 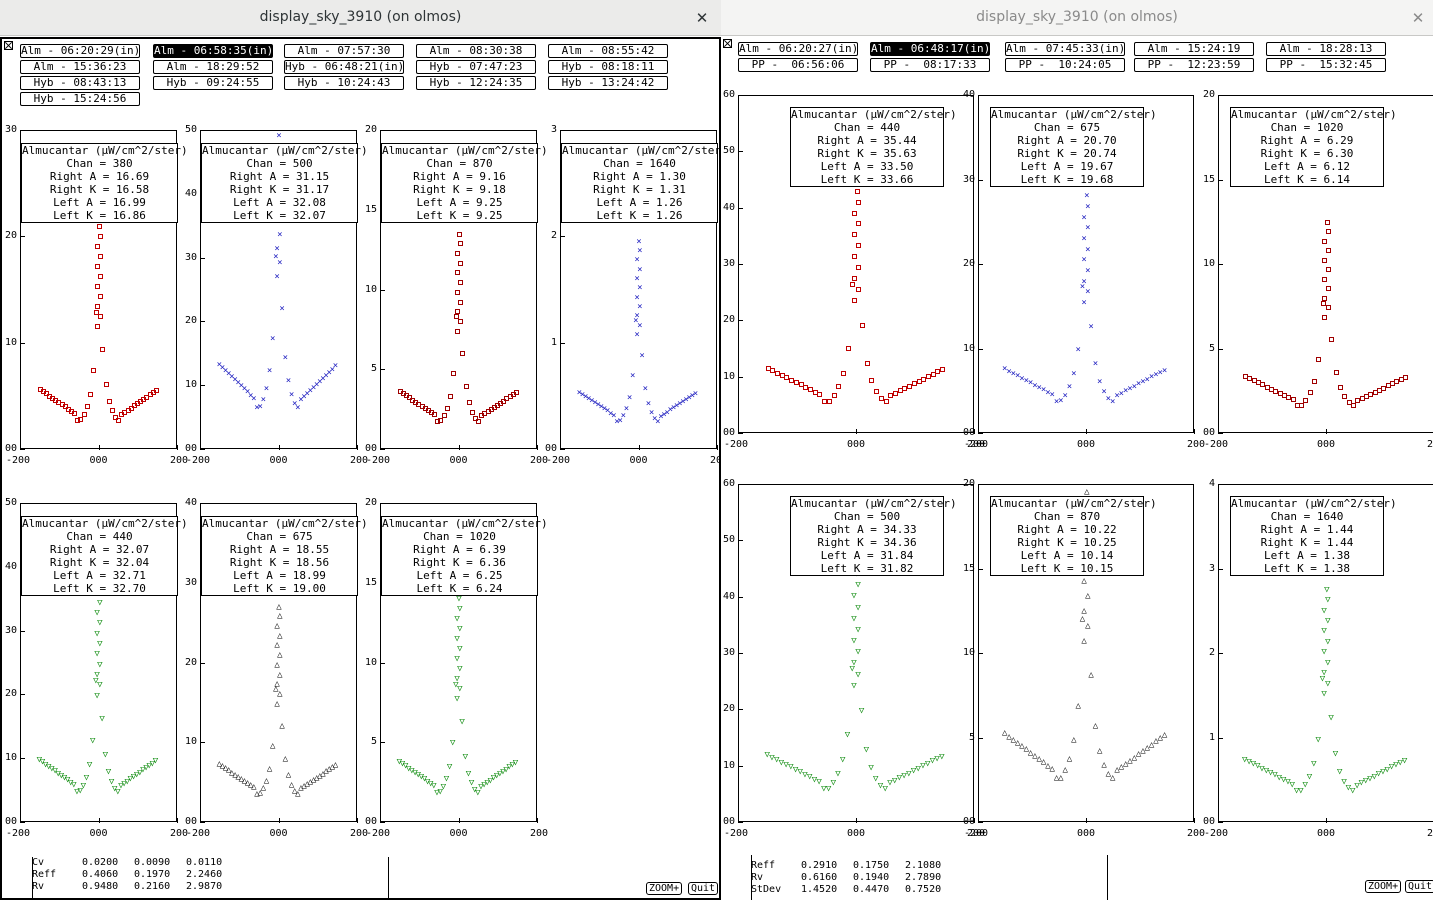 What do you see at coordinates (1065, 65) in the screenshot?
I see `right-obs-button: PP - 10:24:05` at bounding box center [1065, 65].